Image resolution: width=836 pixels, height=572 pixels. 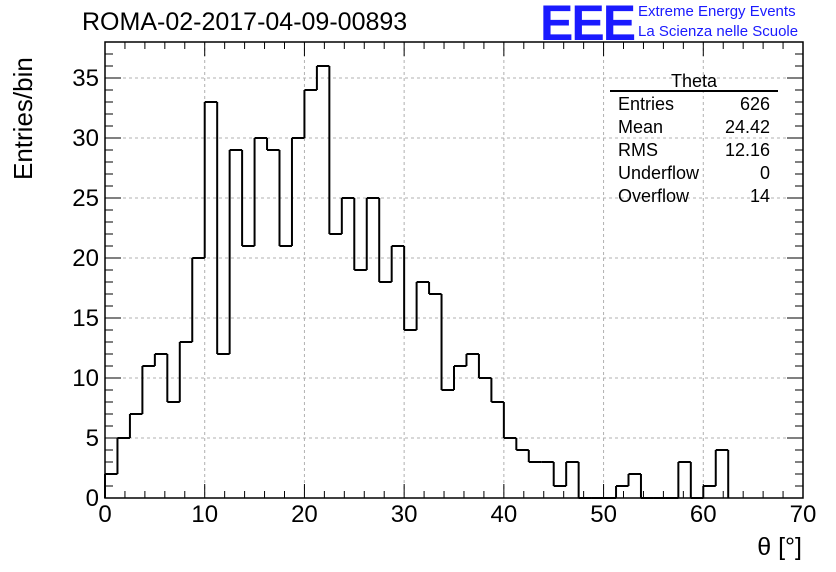 What do you see at coordinates (85, 138) in the screenshot?
I see `y-tick-label: 30` at bounding box center [85, 138].